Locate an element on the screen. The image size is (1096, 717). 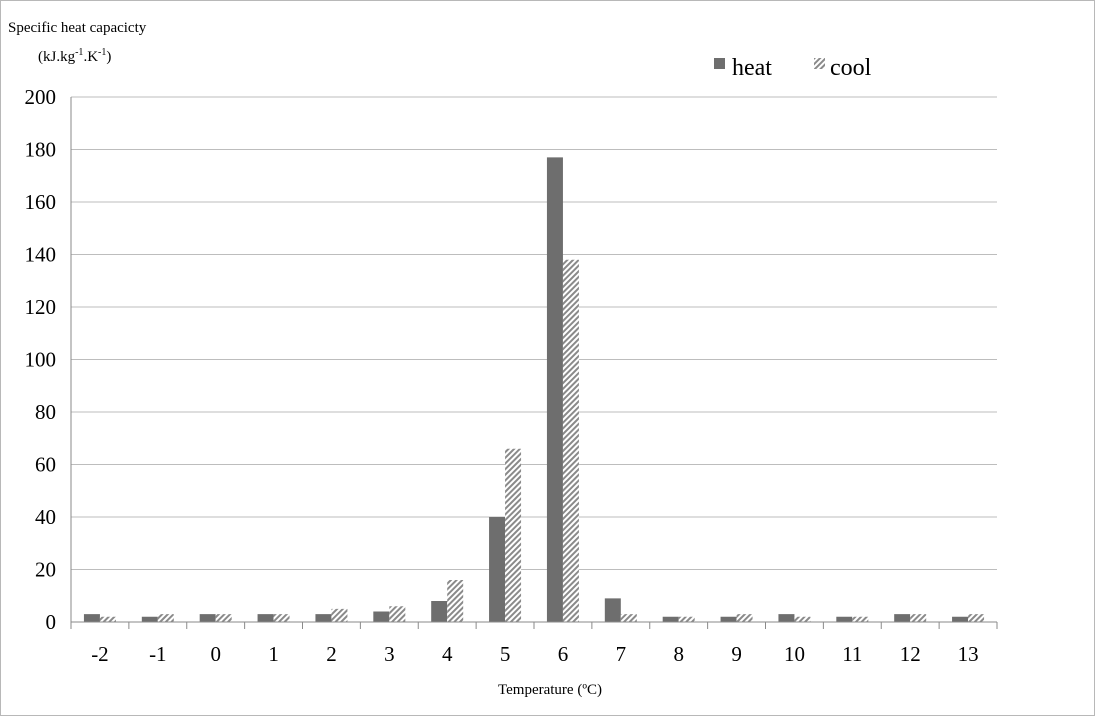
y-unit-mid: .K is located at coordinates (91, 57).